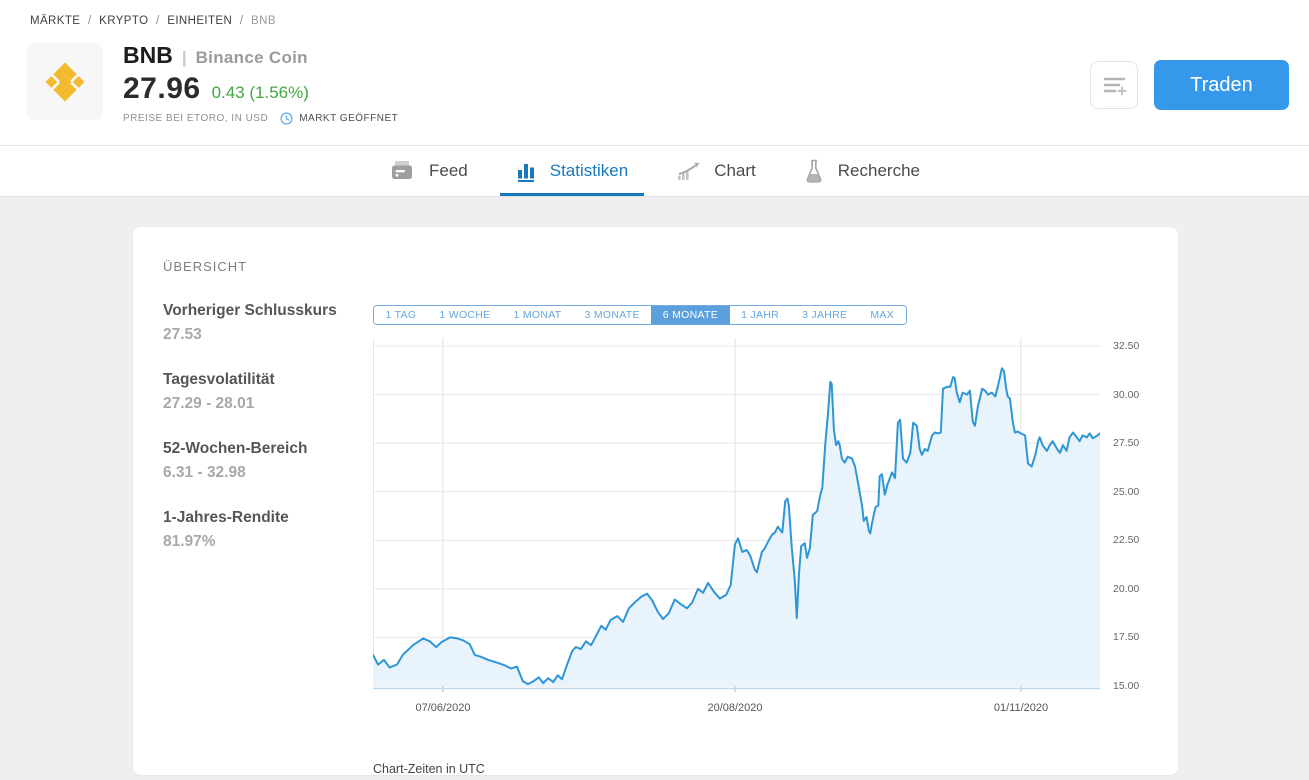 The image size is (1309, 780). What do you see at coordinates (189, 541) in the screenshot?
I see `stat-value: 81.97%` at bounding box center [189, 541].